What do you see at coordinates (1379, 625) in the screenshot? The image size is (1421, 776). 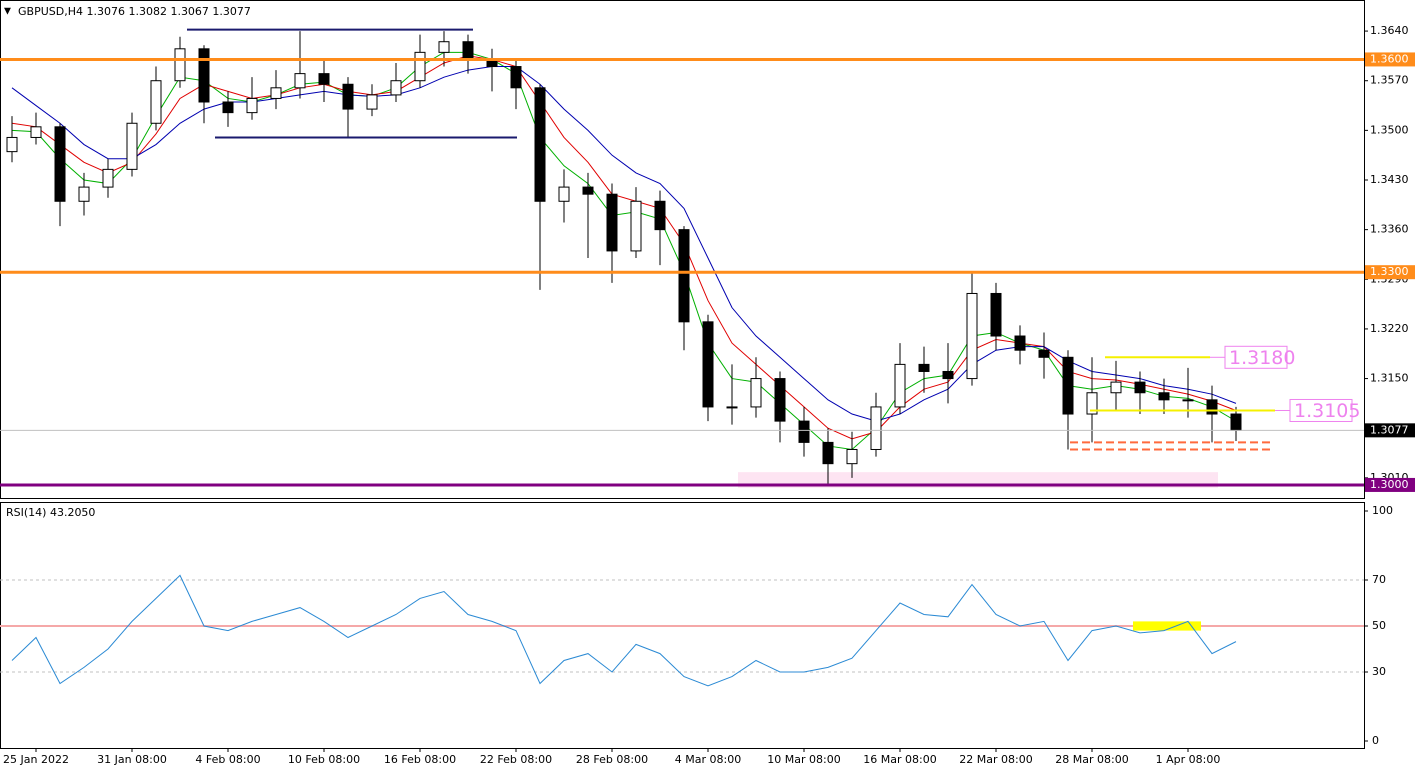 I see `y-tick-label: 50` at bounding box center [1379, 625].